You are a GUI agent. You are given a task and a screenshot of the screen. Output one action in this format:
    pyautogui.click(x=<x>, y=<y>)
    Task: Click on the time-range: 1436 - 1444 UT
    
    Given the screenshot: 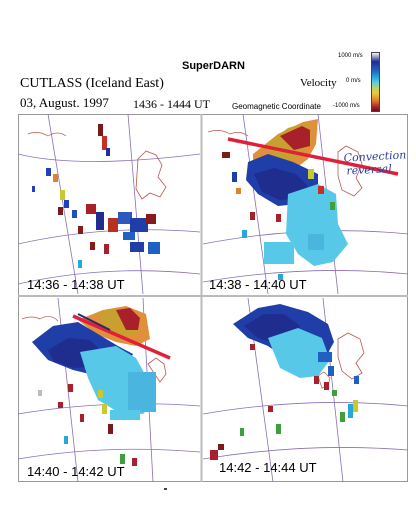 What is the action you would take?
    pyautogui.click(x=171, y=104)
    